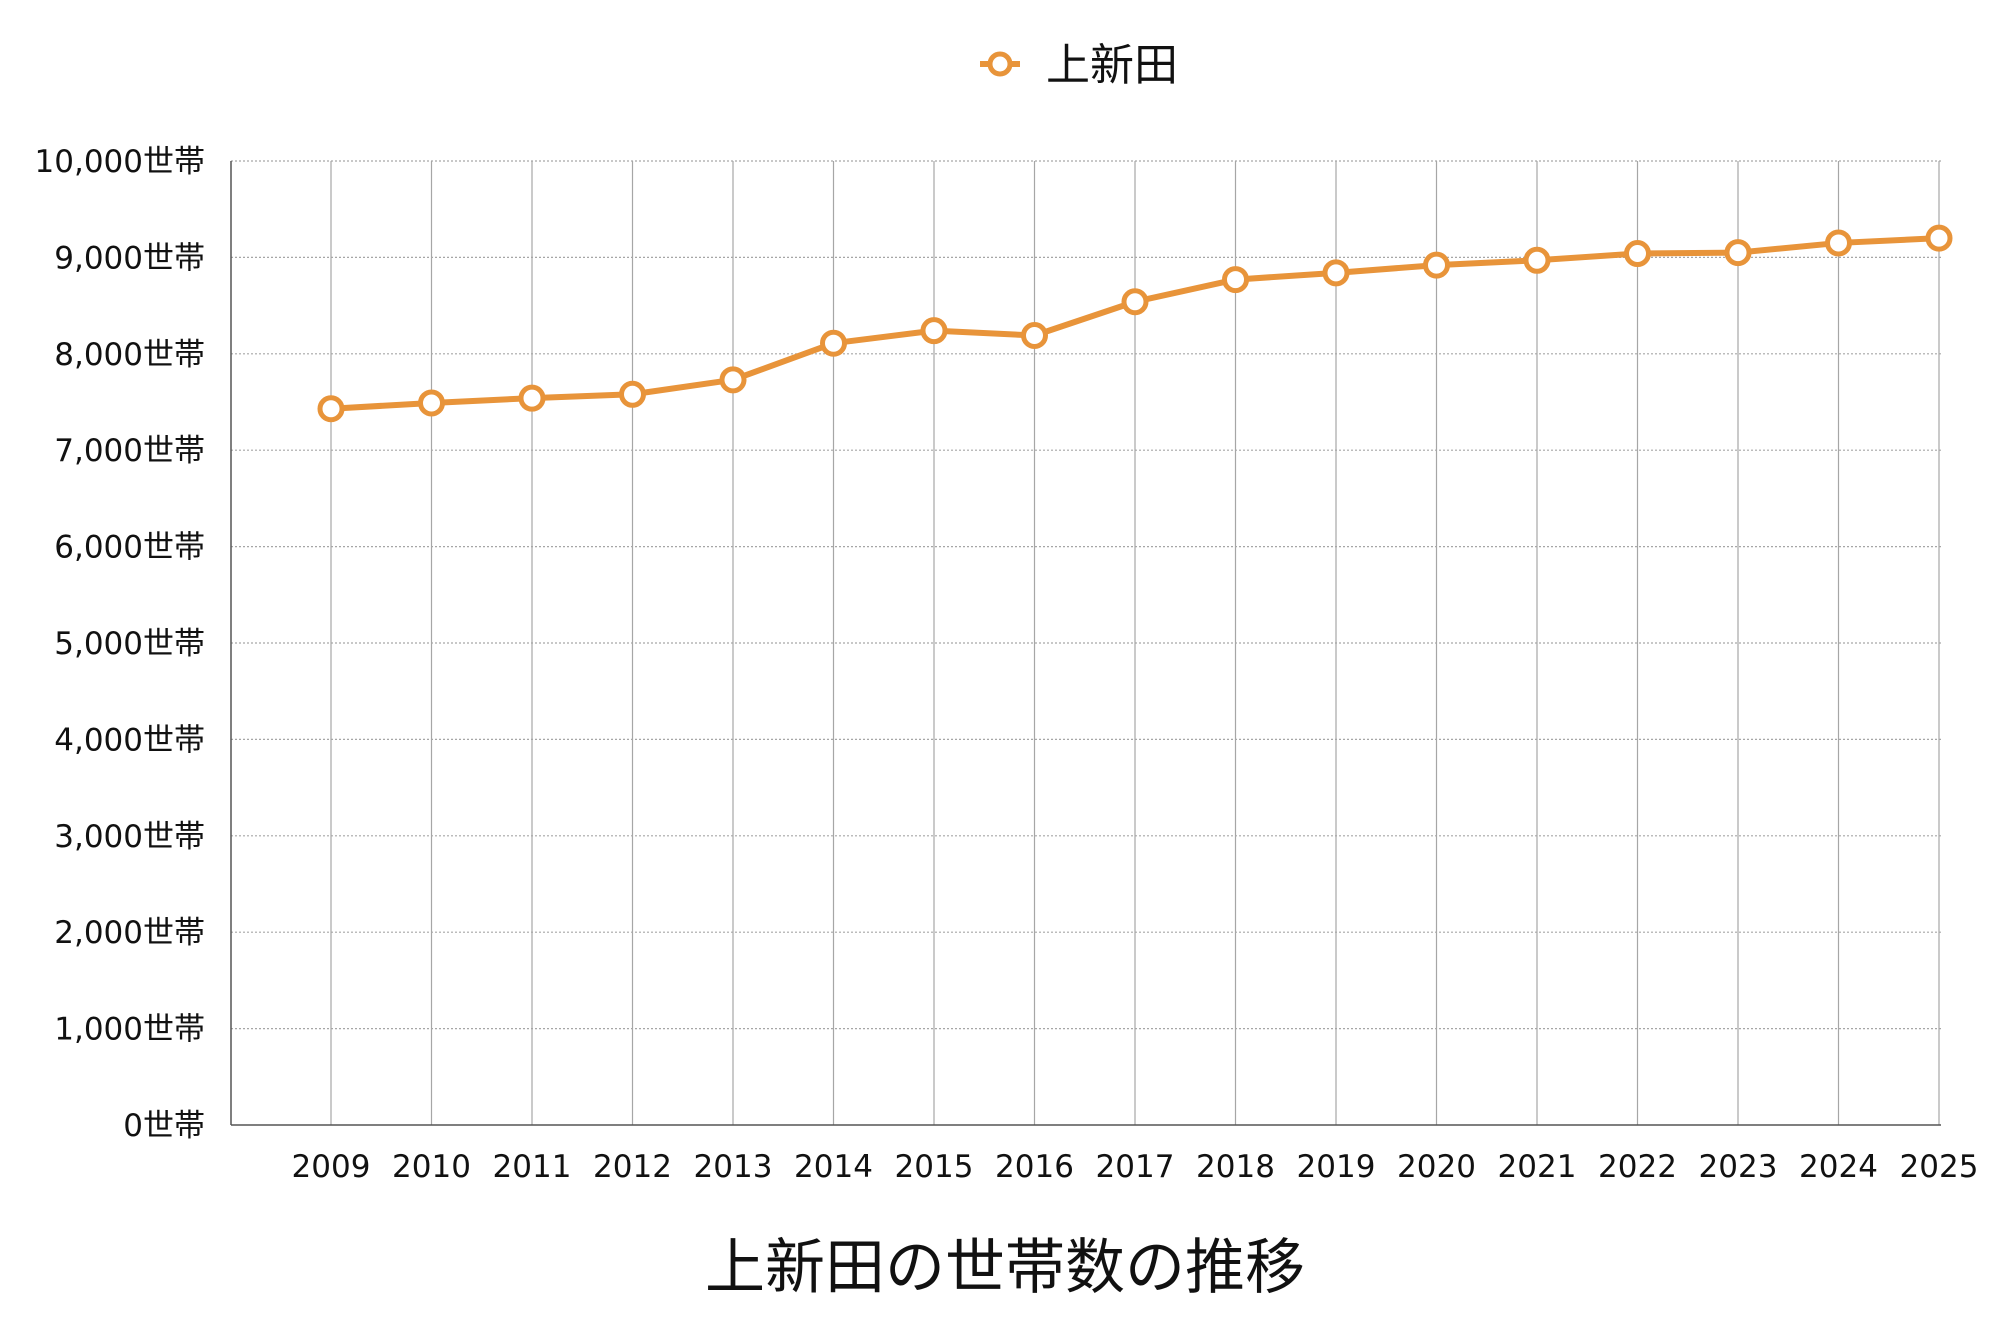 This screenshot has height=1333, width=2000. What do you see at coordinates (1838, 1167) in the screenshot?
I see `x-tick-label: 2024` at bounding box center [1838, 1167].